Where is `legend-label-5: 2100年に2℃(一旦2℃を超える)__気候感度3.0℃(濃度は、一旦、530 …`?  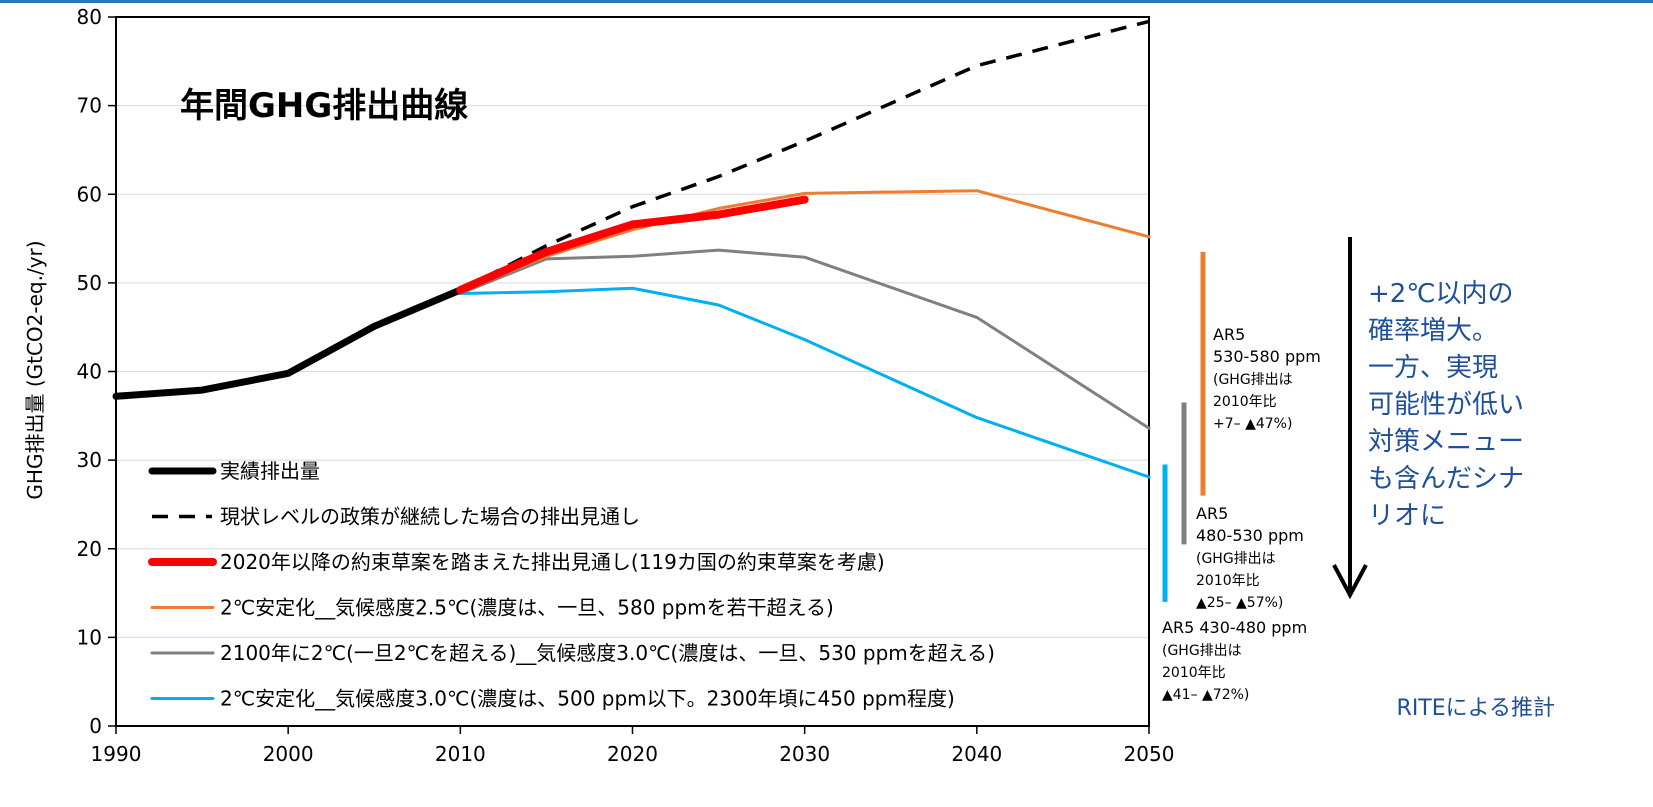
legend-label-5: 2100年に2℃(一旦2℃を超える)__気候感度3.0℃(濃度は、一旦、530 … is located at coordinates (607, 653).